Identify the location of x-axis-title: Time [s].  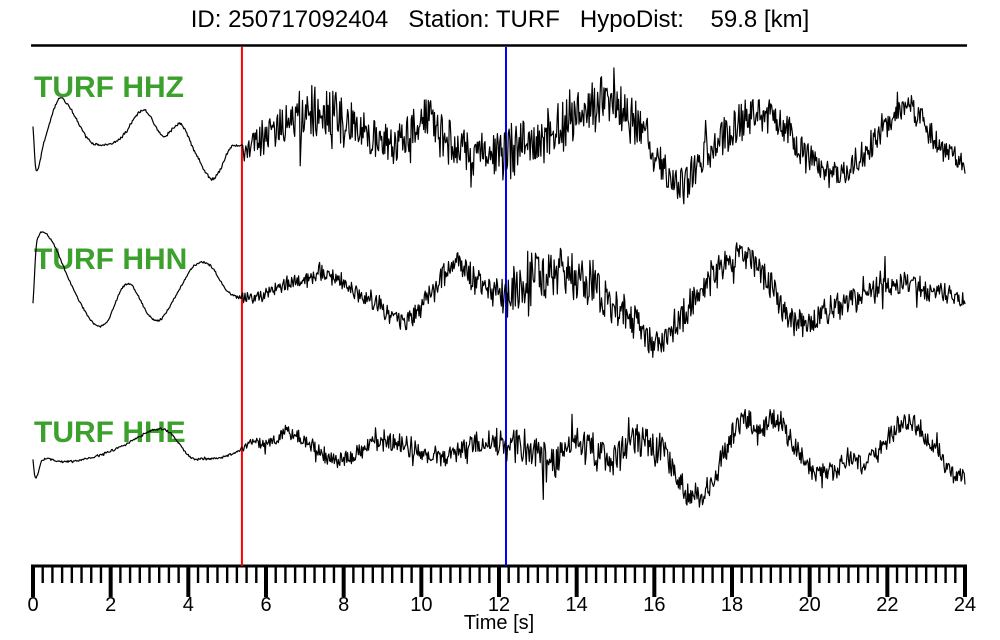
(499, 623).